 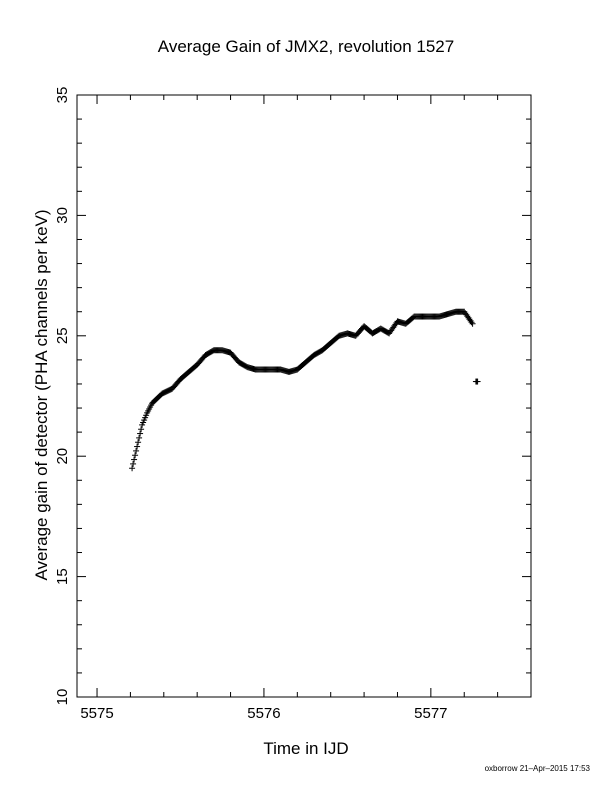 What do you see at coordinates (306, 46) in the screenshot?
I see `chart-title: Average Gain of JMX2, revolution 1527` at bounding box center [306, 46].